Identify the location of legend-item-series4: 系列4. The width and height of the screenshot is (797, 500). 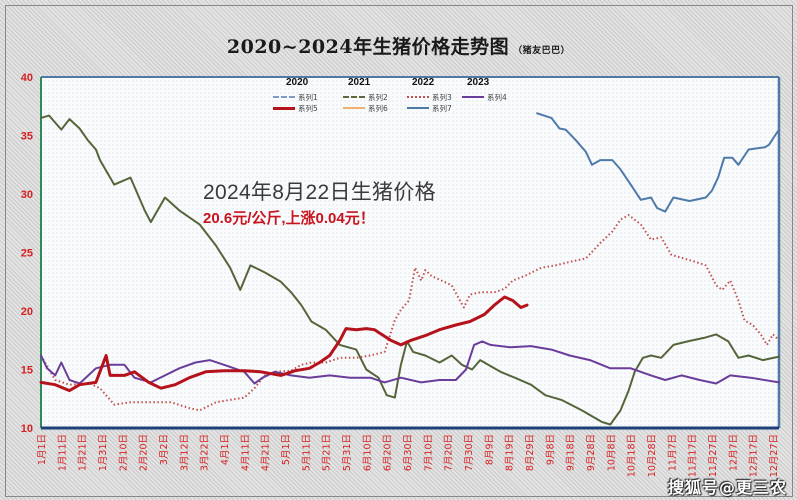
(484, 97).